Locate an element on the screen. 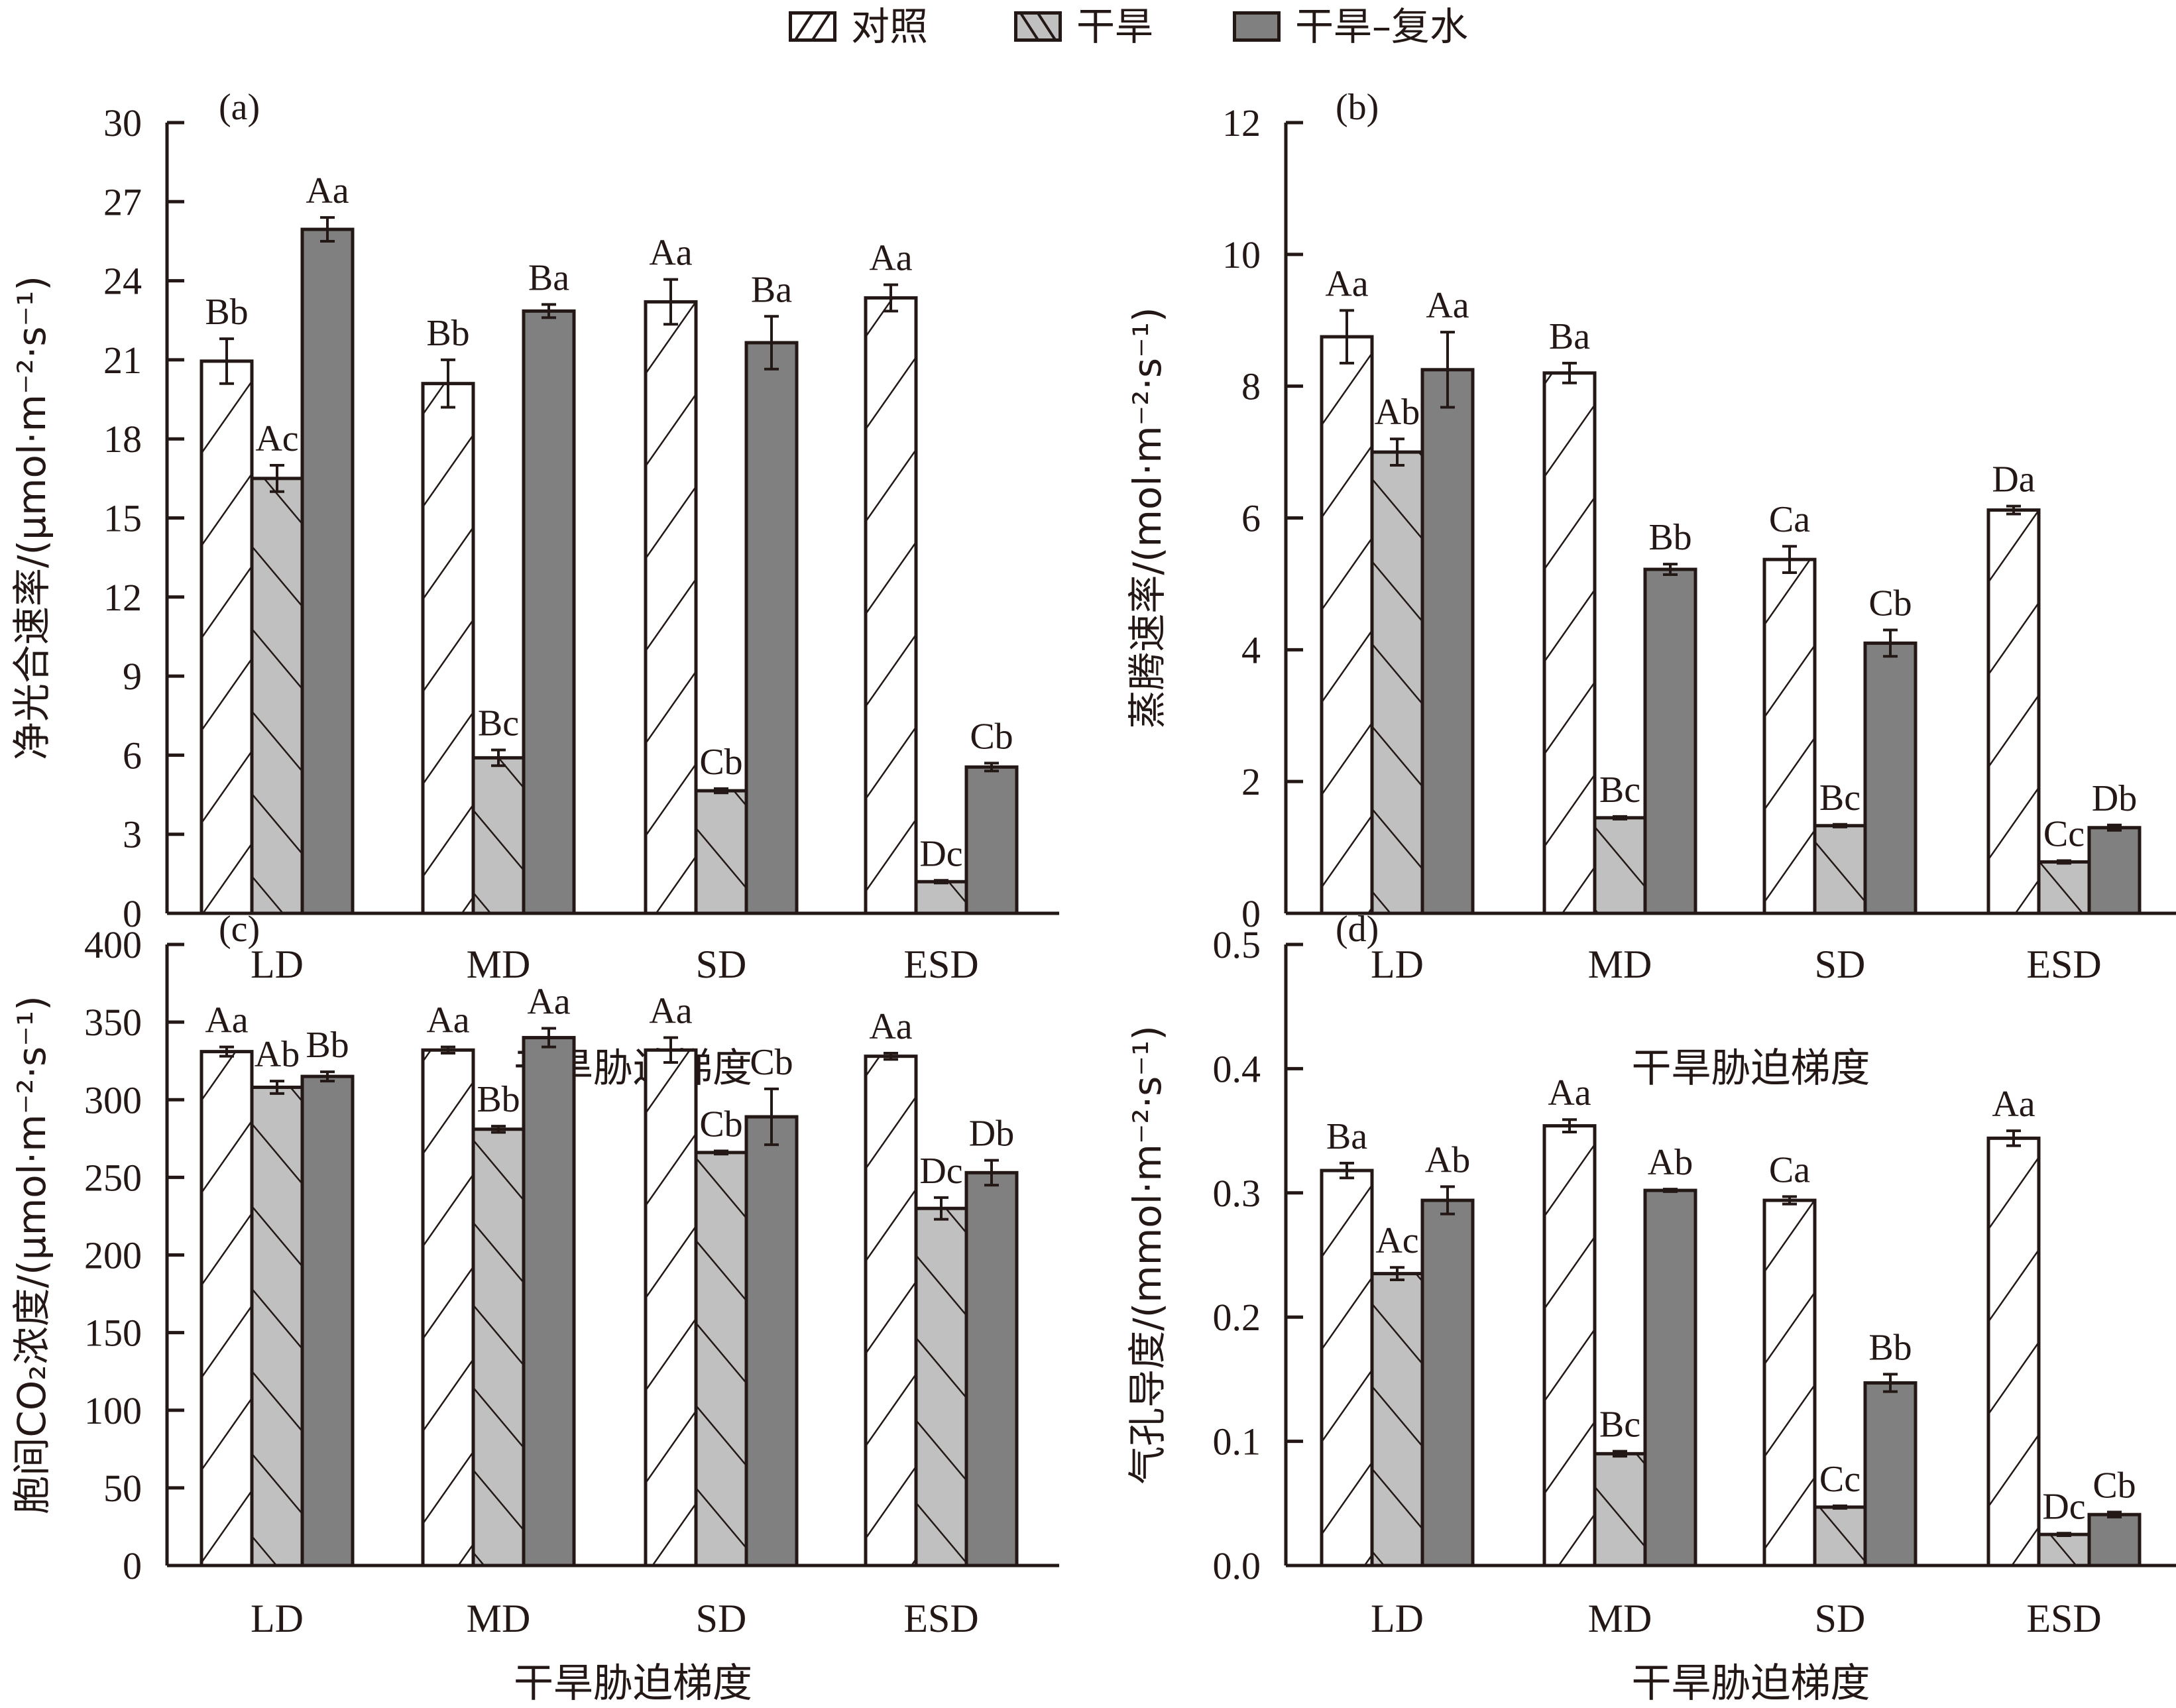 The height and width of the screenshot is (1708, 2176). y-tick-label: 10 is located at coordinates (1242, 255).